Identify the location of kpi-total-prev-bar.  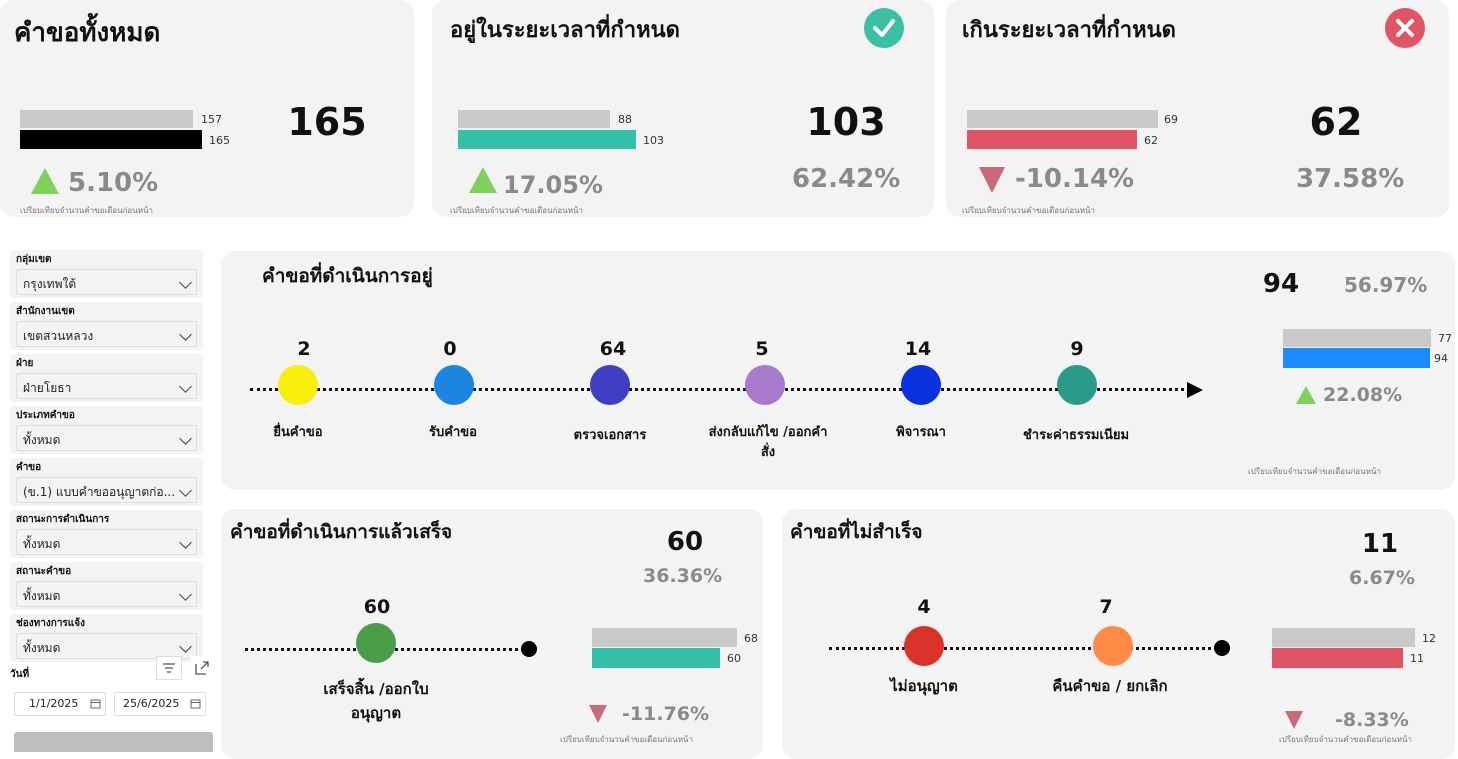
(106, 119).